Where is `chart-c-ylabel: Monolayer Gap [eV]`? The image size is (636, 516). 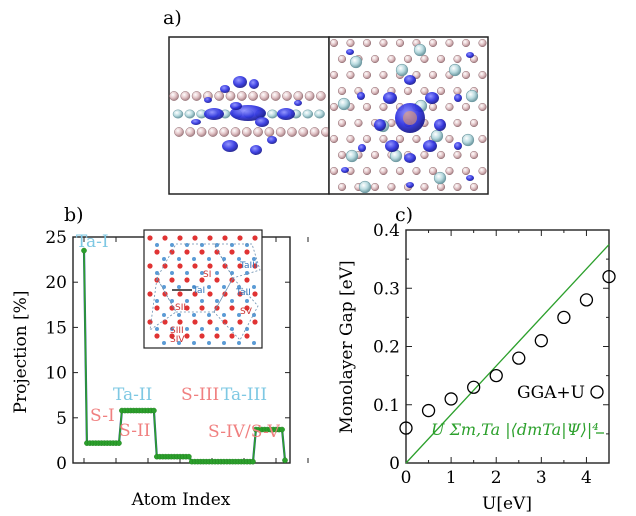
chart-c-ylabel: Monolayer Gap [eV] is located at coordinates (347, 346).